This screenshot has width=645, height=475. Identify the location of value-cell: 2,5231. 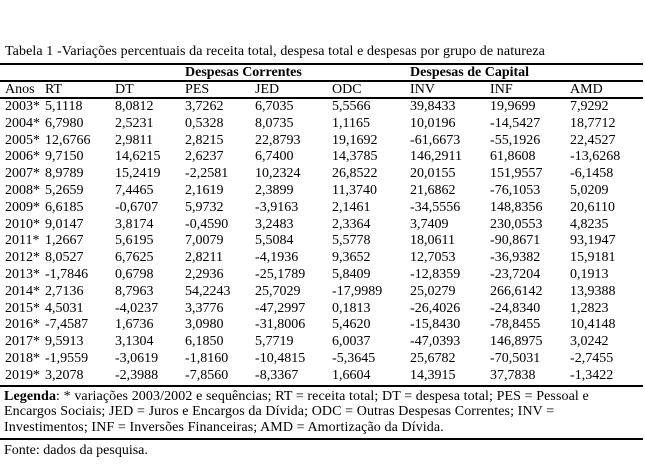
(134, 123).